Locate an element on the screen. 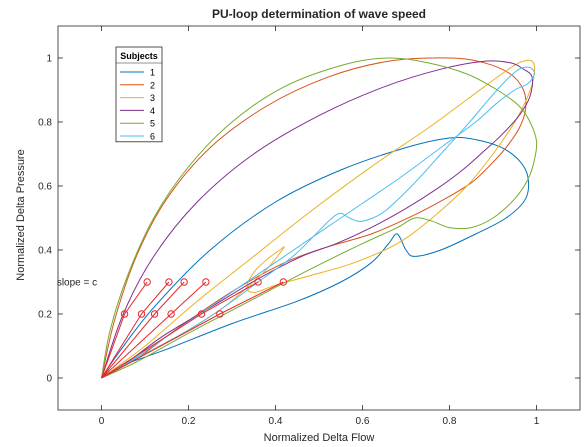 The height and width of the screenshot is (447, 588). legend-entry-3: 3 is located at coordinates (152, 98).